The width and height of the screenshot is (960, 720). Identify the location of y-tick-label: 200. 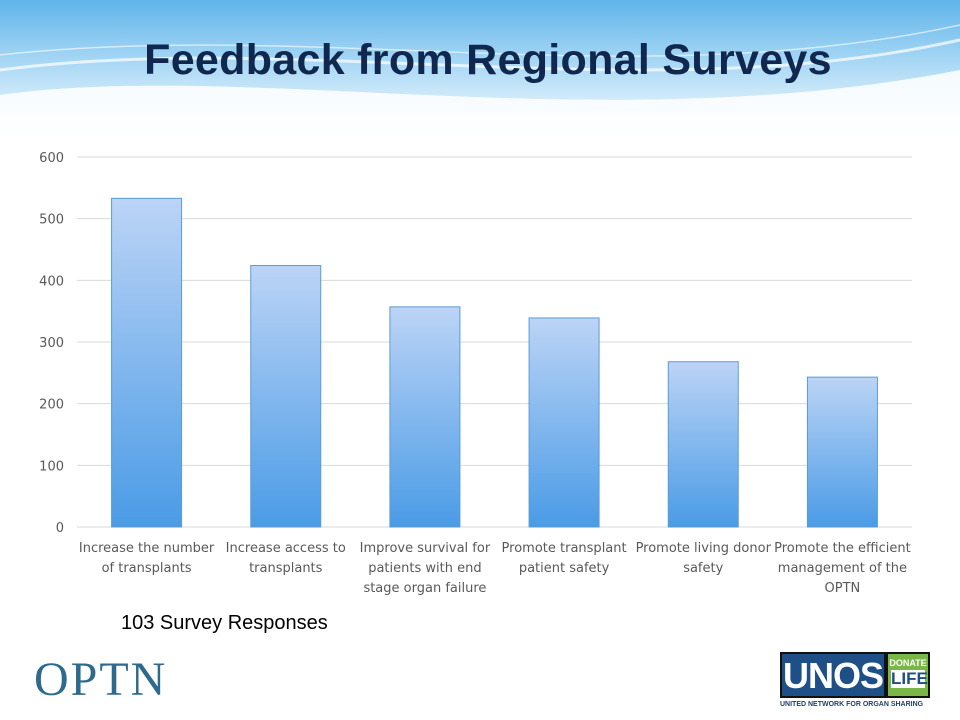
(51, 405).